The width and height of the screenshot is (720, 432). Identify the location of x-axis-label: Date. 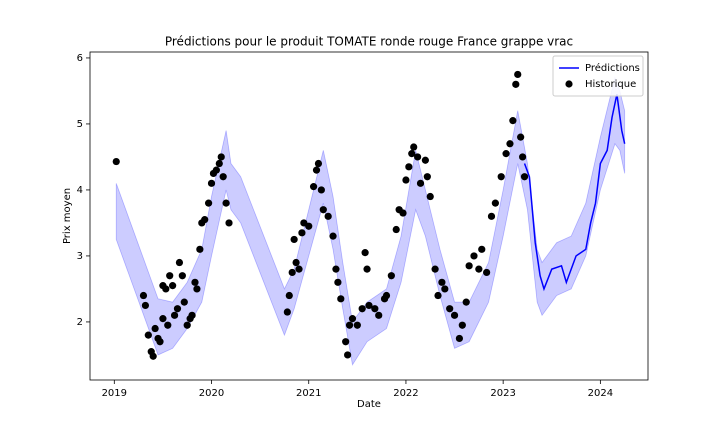
(369, 404).